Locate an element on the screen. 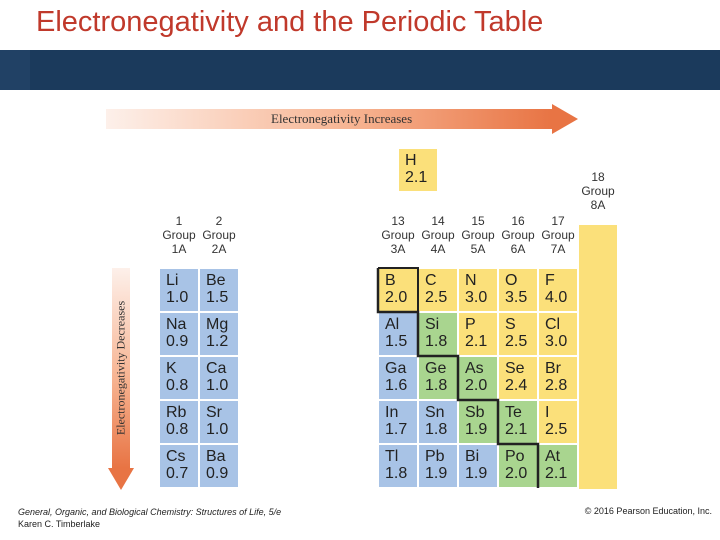 The width and height of the screenshot is (720, 540). element-cell-I: I 2.5 is located at coordinates (558, 422).